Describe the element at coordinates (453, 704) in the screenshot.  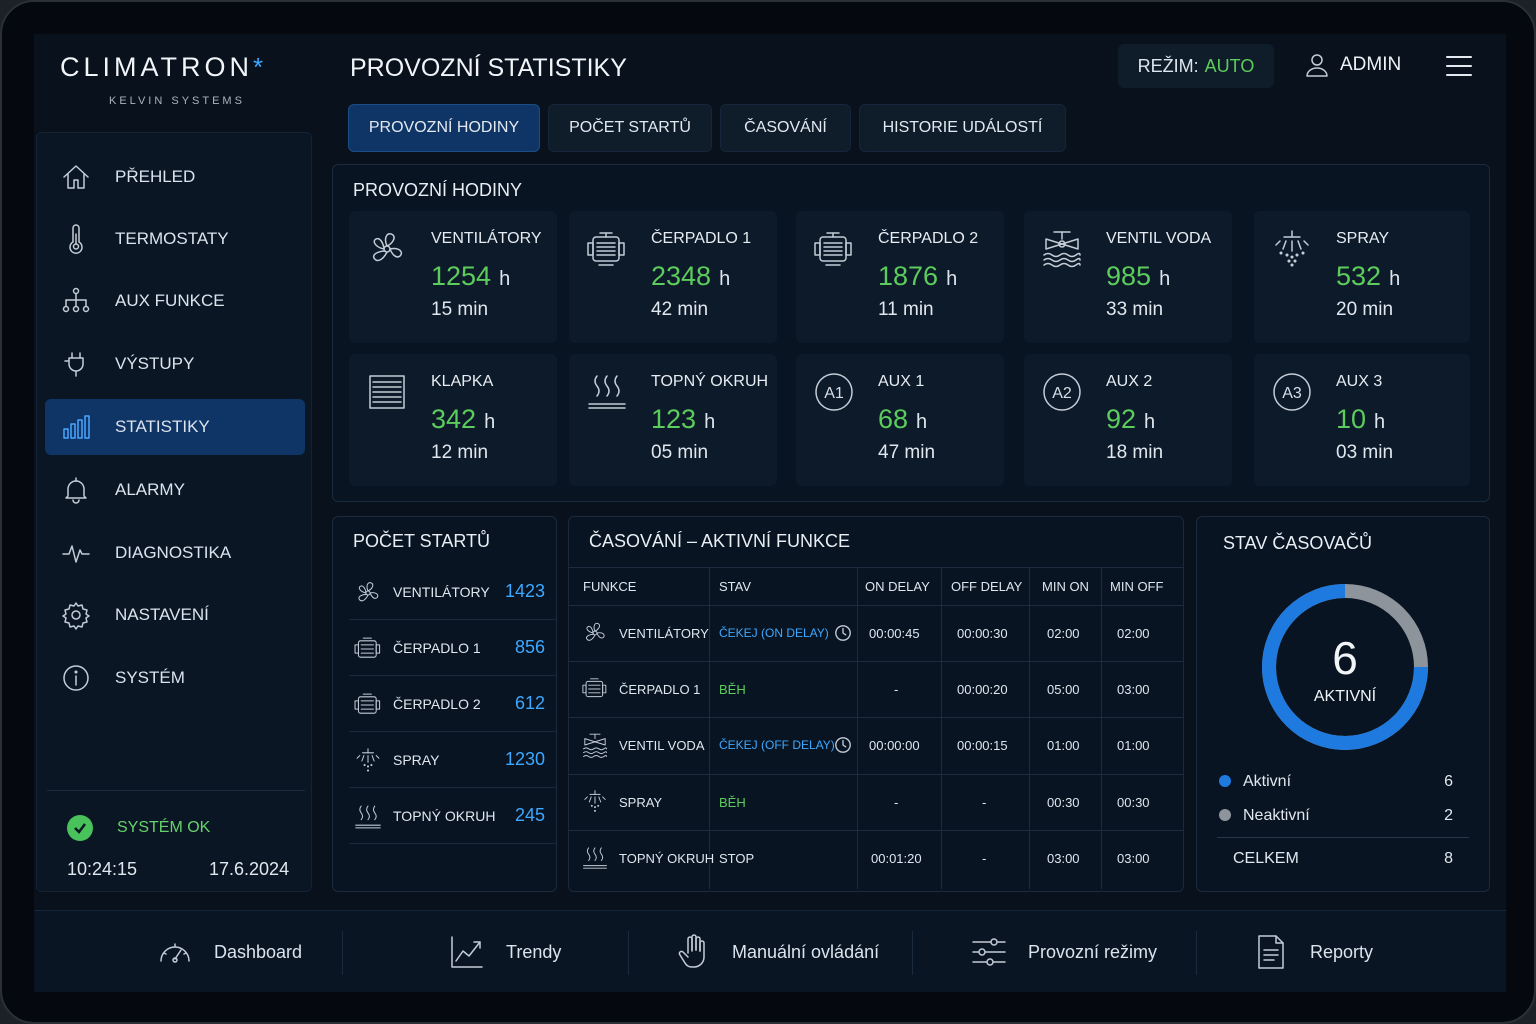
I see `start-row-cerpadlo-2: ČERPADLO 2 612` at that location.